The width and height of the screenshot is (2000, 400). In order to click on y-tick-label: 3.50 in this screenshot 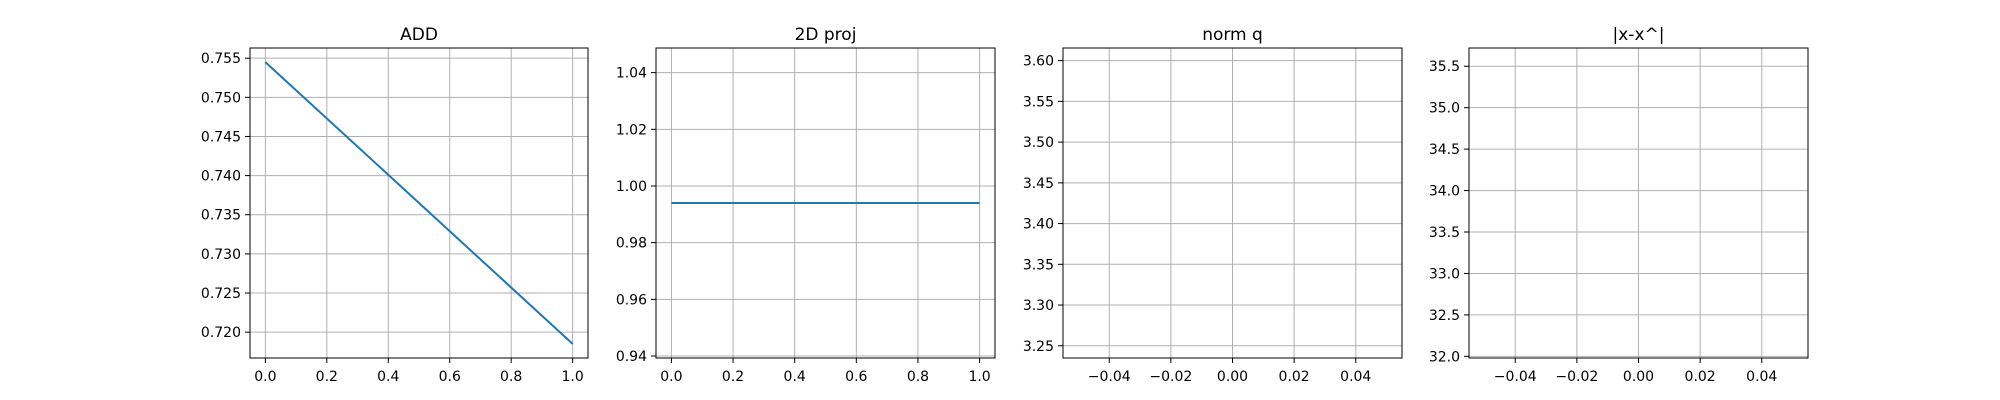, I will do `click(1038, 143)`.